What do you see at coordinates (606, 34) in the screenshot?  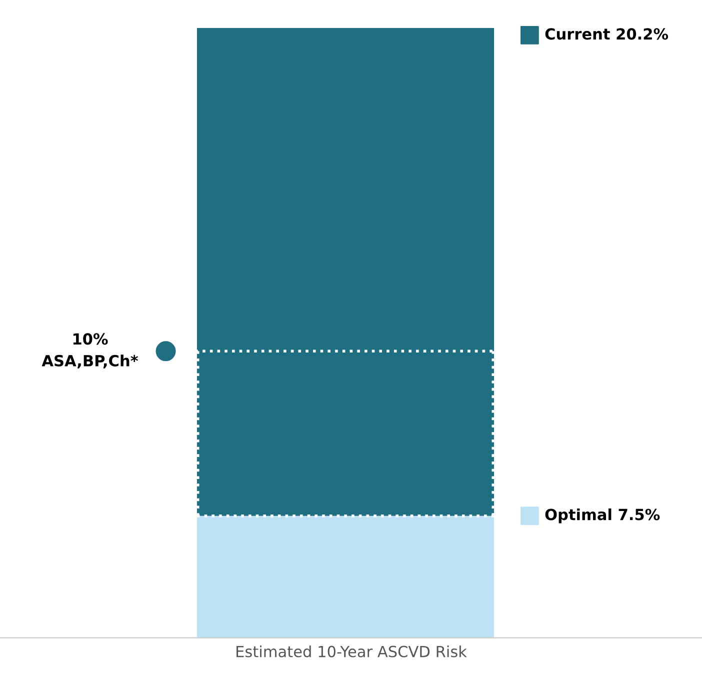 I see `text: Current 20.2%` at bounding box center [606, 34].